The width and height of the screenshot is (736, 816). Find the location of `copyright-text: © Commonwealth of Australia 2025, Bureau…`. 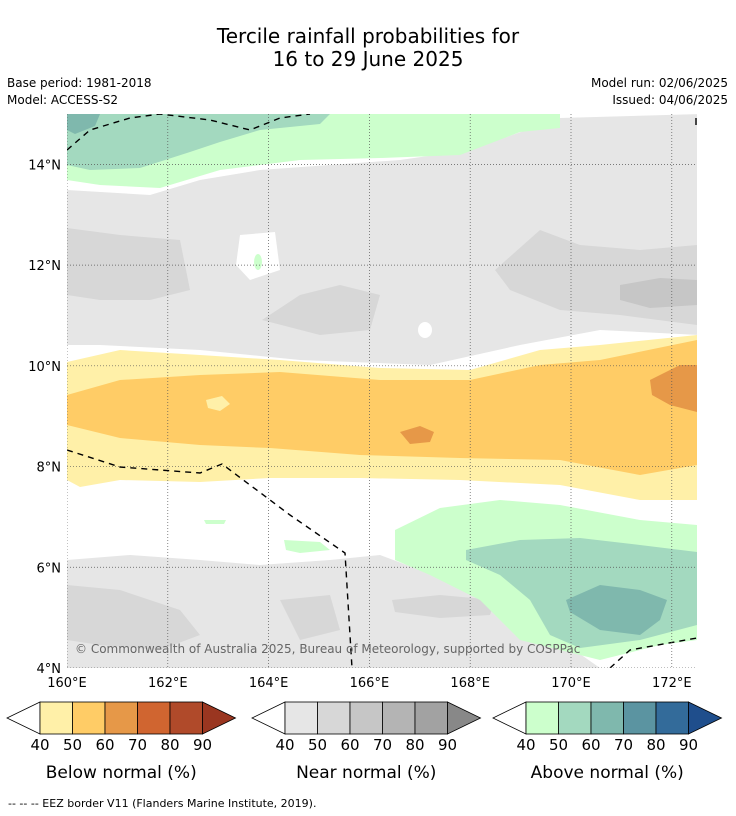

copyright-text: © Commonwealth of Australia 2025, Bureau… is located at coordinates (327, 649).